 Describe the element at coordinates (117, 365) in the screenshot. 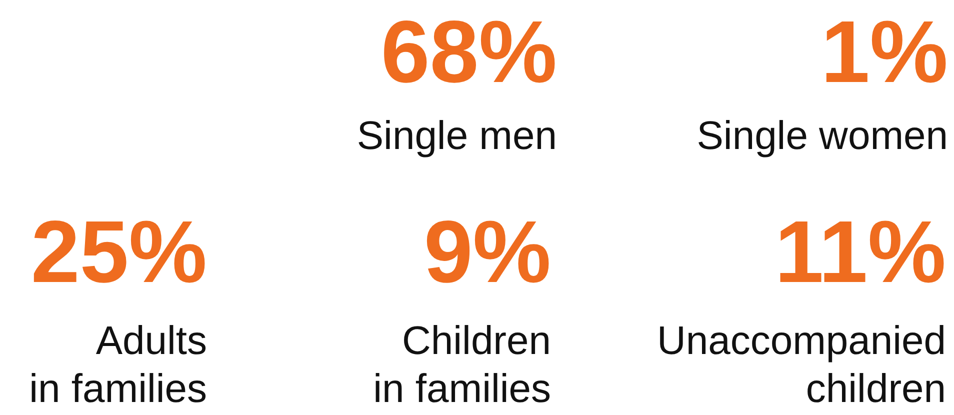

I see `category-label: Adults in families` at that location.